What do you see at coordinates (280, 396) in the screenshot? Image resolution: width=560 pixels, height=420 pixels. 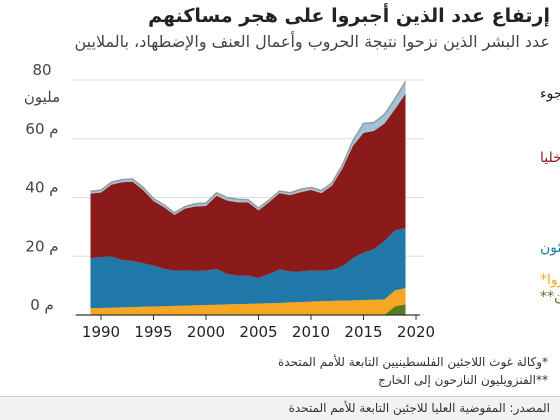 I see `source-divider` at bounding box center [280, 396].